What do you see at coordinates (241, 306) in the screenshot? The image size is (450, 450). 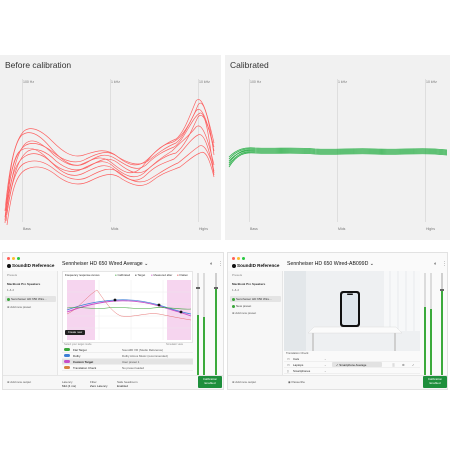 I see `sidebar-item-new-preset: New preset` at bounding box center [241, 306].